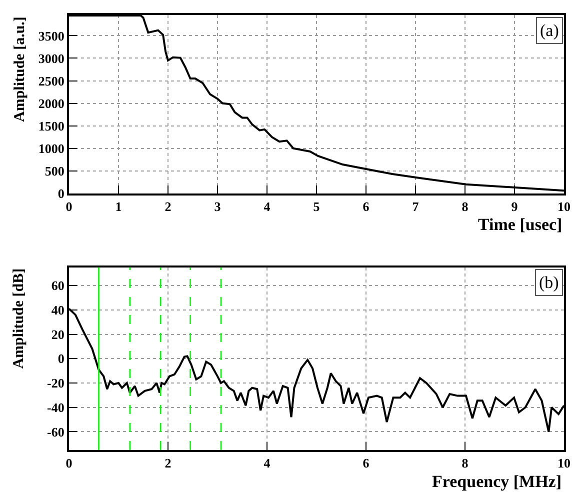 The width and height of the screenshot is (578, 496). What do you see at coordinates (55, 432) in the screenshot?
I see `y-tick-label: -60` at bounding box center [55, 432].